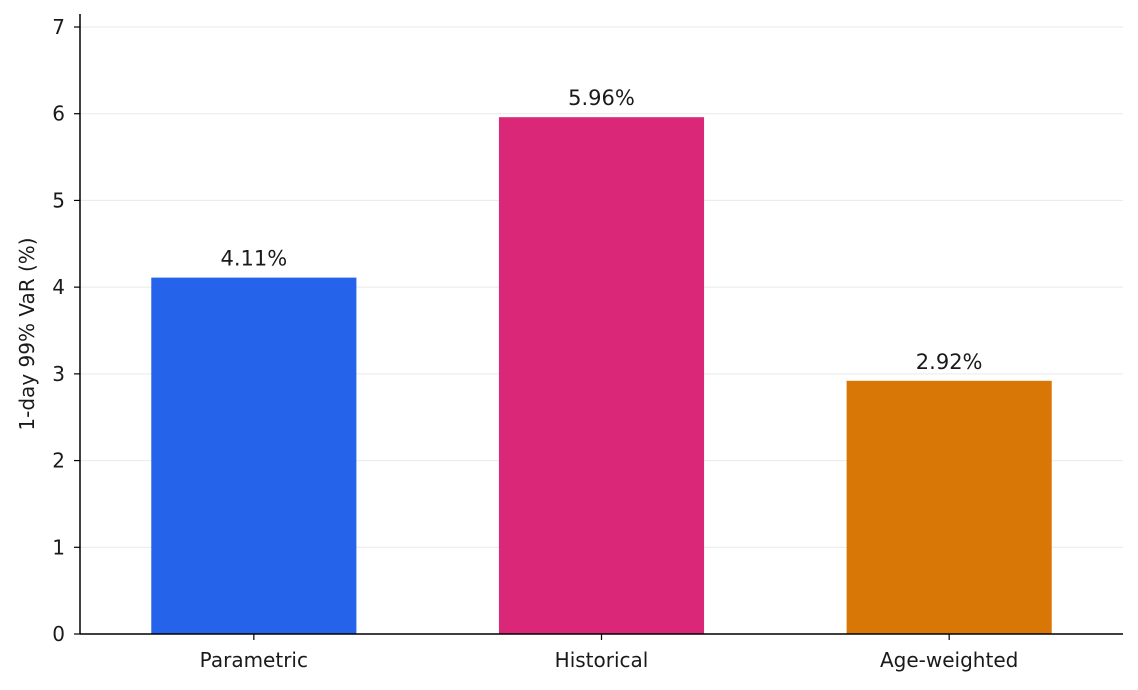 The image size is (1138, 690). I want to click on data-label-historical: 5.96%, so click(601, 98).